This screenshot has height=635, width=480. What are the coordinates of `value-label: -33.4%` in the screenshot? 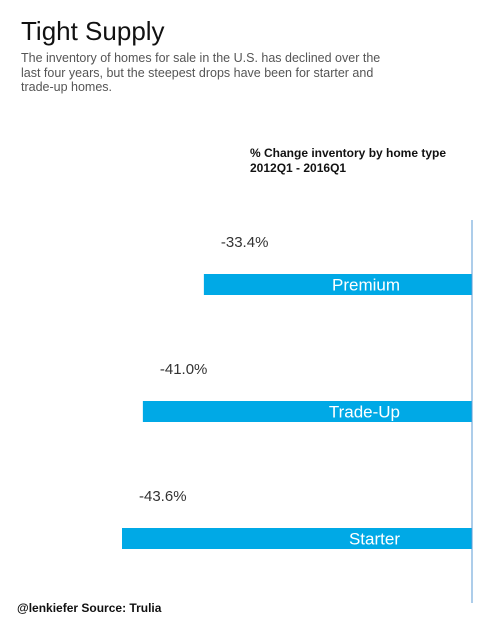 It's located at (245, 242).